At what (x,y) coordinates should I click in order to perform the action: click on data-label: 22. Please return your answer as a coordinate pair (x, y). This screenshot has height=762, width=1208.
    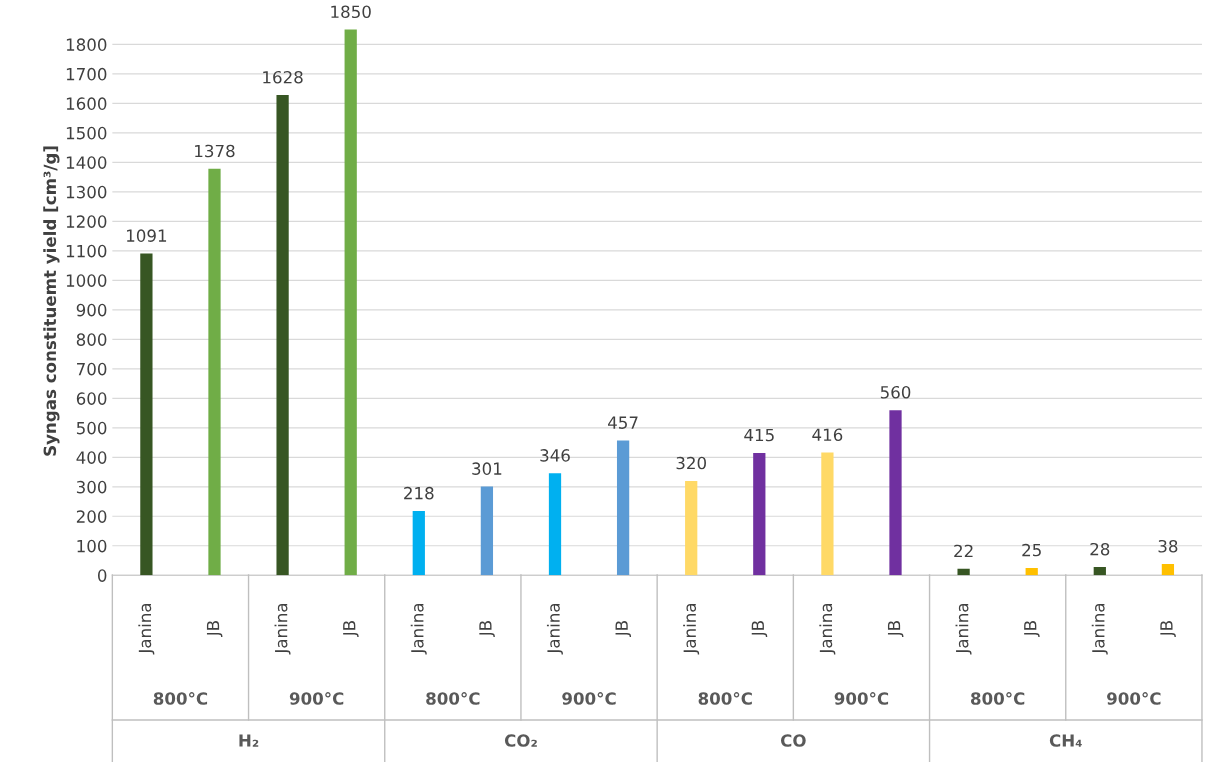
    Looking at the image, I should click on (963, 551).